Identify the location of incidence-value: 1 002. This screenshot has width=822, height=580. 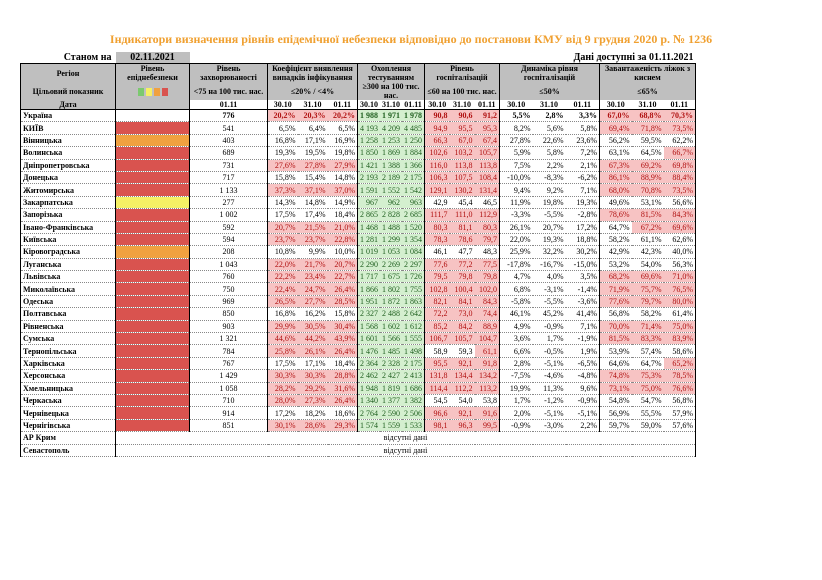
(228, 215).